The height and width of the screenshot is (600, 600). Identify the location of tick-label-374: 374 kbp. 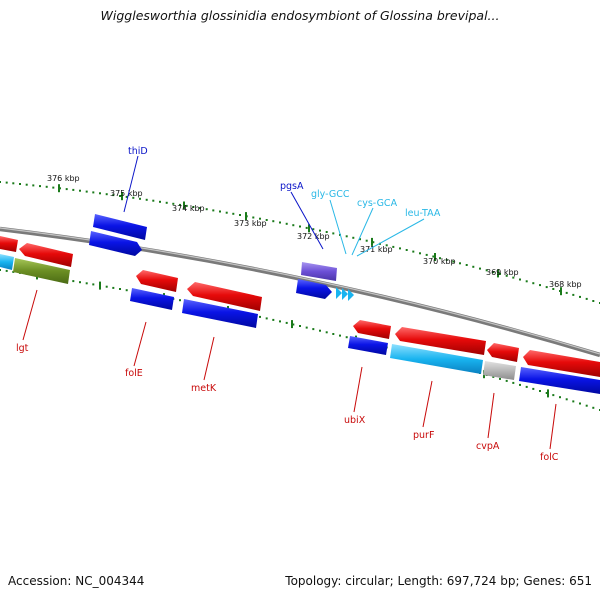
(188, 208).